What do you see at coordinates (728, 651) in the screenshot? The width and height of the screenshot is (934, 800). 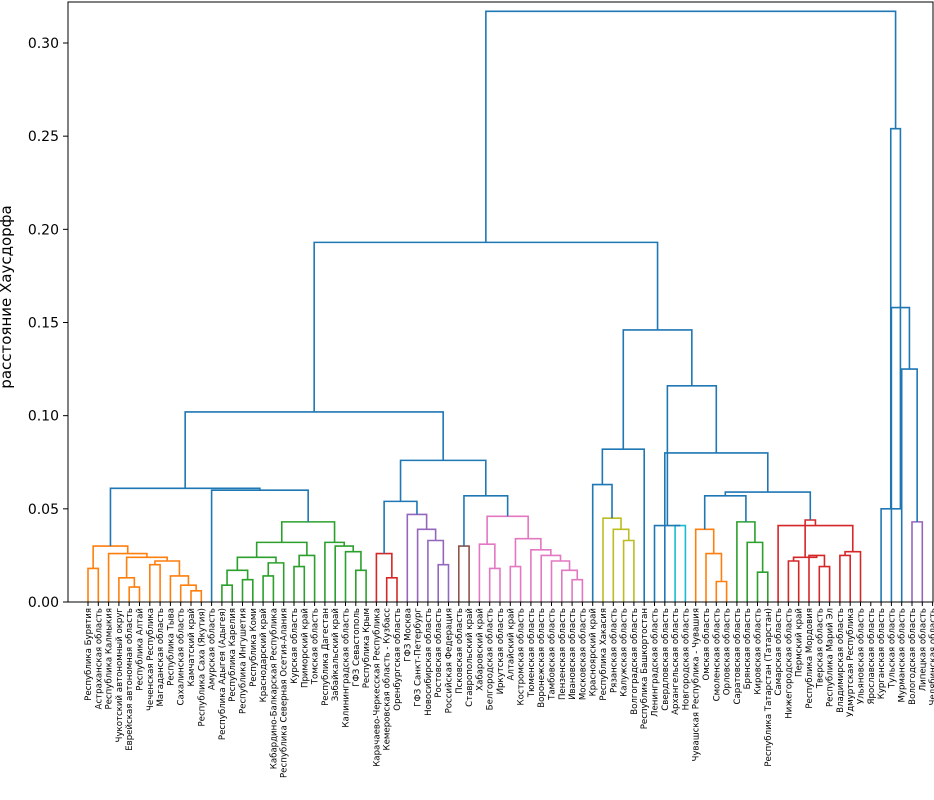 I see `leaf-label: Орловская область` at bounding box center [728, 651].